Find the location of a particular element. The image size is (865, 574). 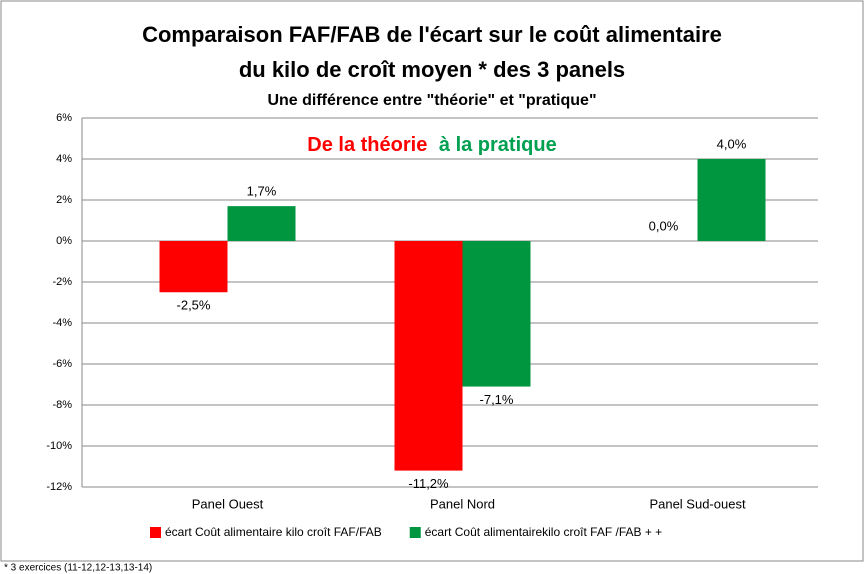

y-tick-label: 2% is located at coordinates (64, 200).